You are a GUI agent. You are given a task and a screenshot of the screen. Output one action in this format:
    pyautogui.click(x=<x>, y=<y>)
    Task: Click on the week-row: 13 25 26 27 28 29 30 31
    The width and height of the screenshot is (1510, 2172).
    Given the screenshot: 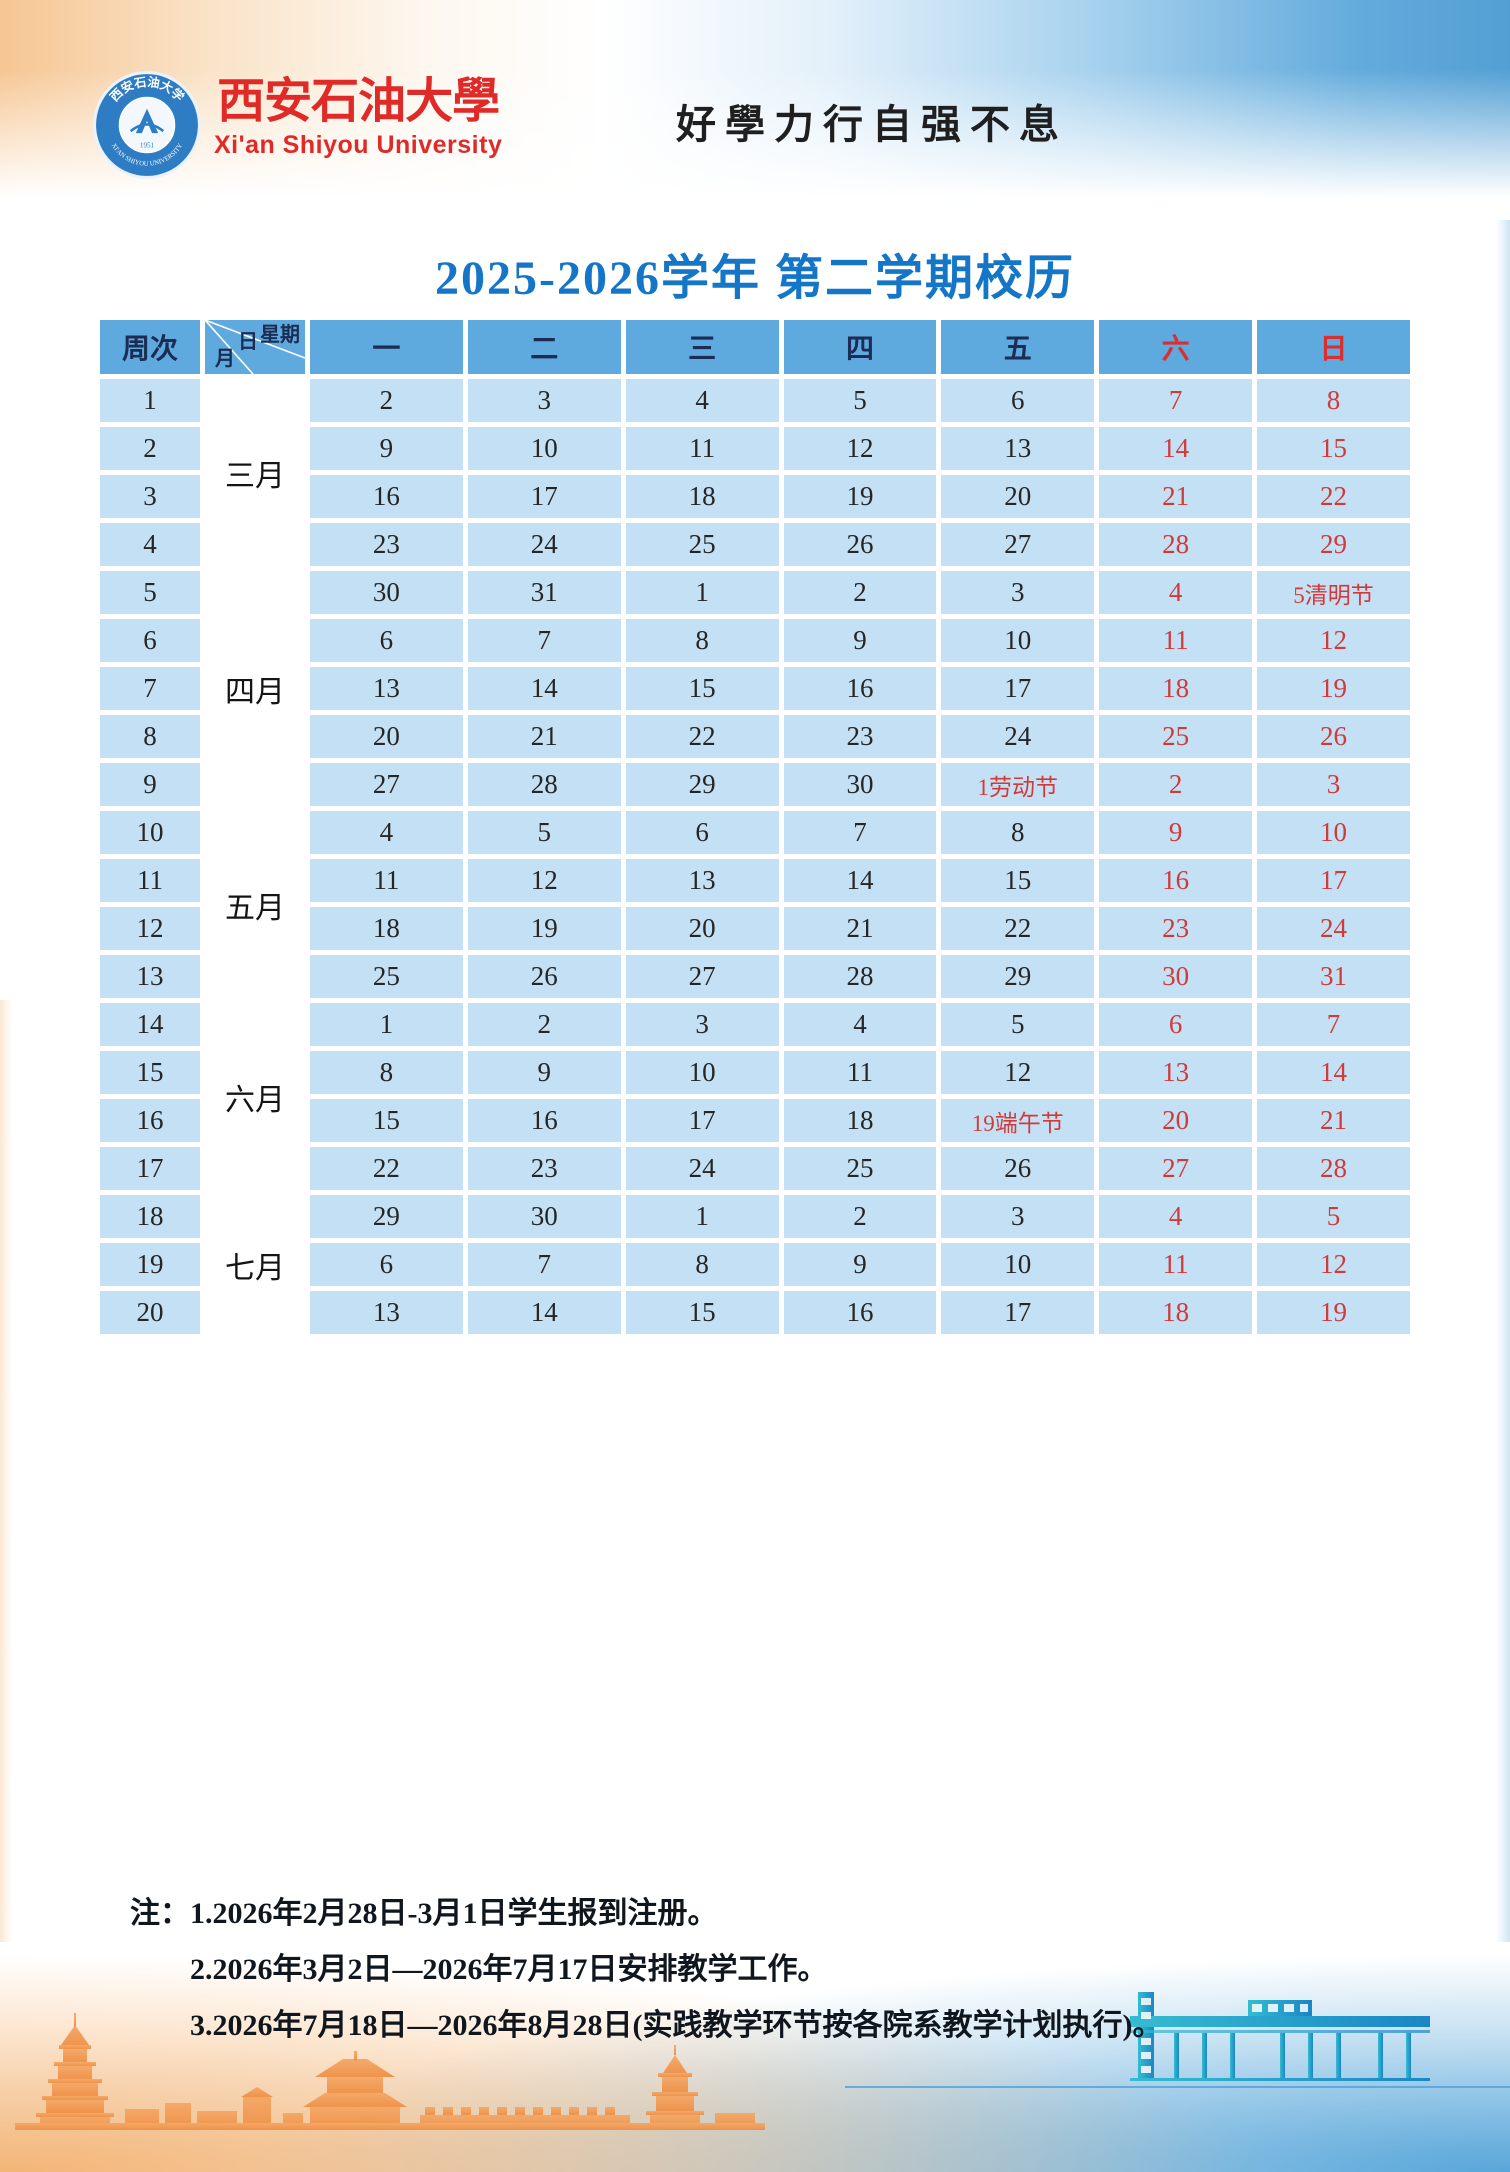 What is the action you would take?
    pyautogui.click(x=755, y=976)
    